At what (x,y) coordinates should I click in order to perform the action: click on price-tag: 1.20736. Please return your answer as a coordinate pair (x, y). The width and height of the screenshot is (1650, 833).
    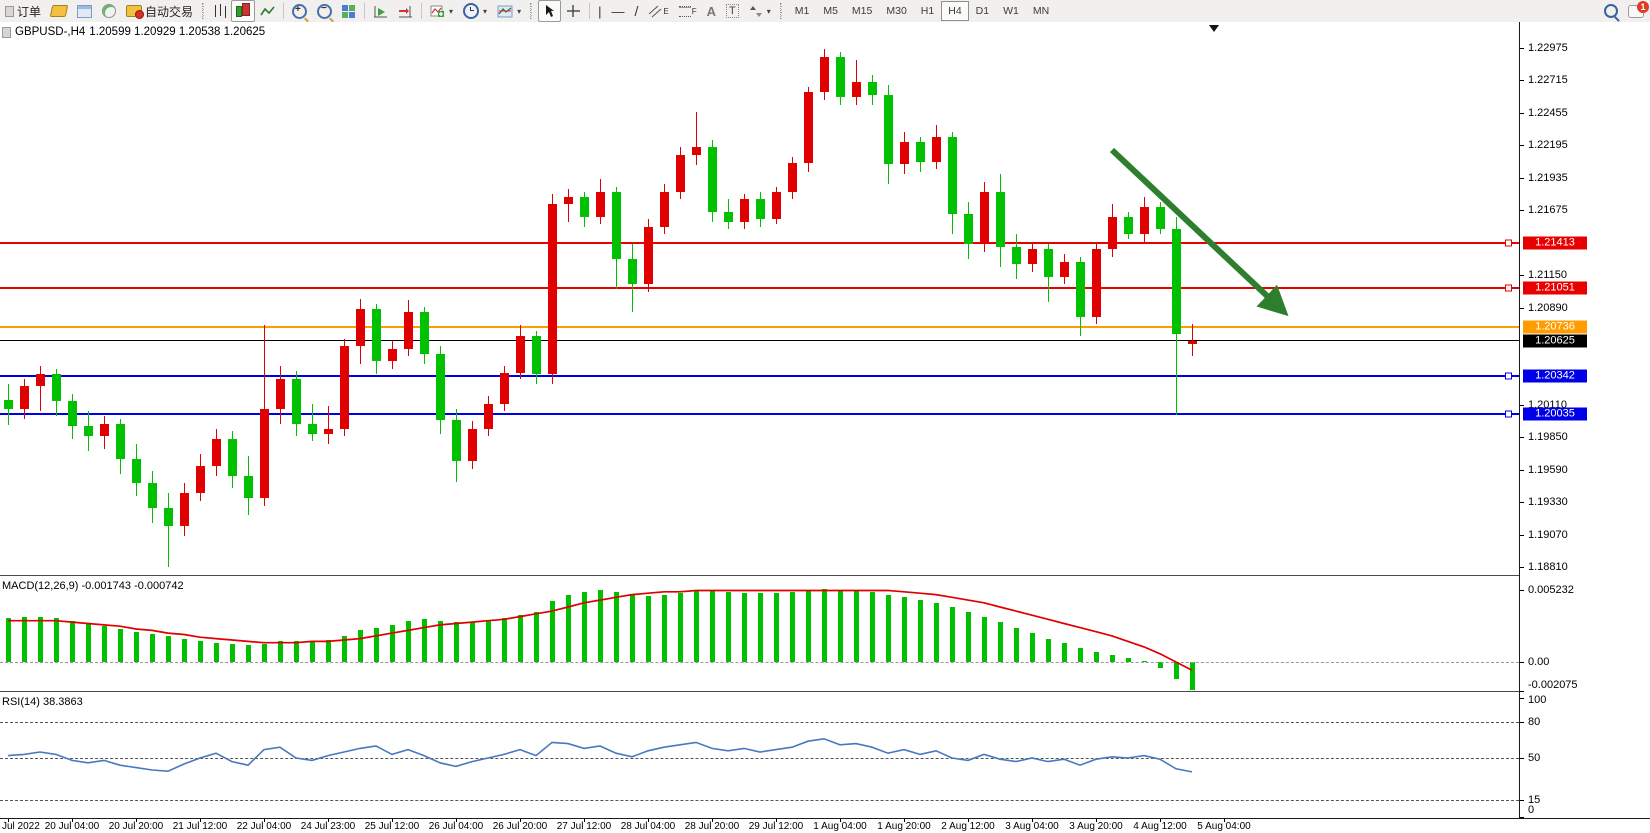
    Looking at the image, I should click on (1555, 327).